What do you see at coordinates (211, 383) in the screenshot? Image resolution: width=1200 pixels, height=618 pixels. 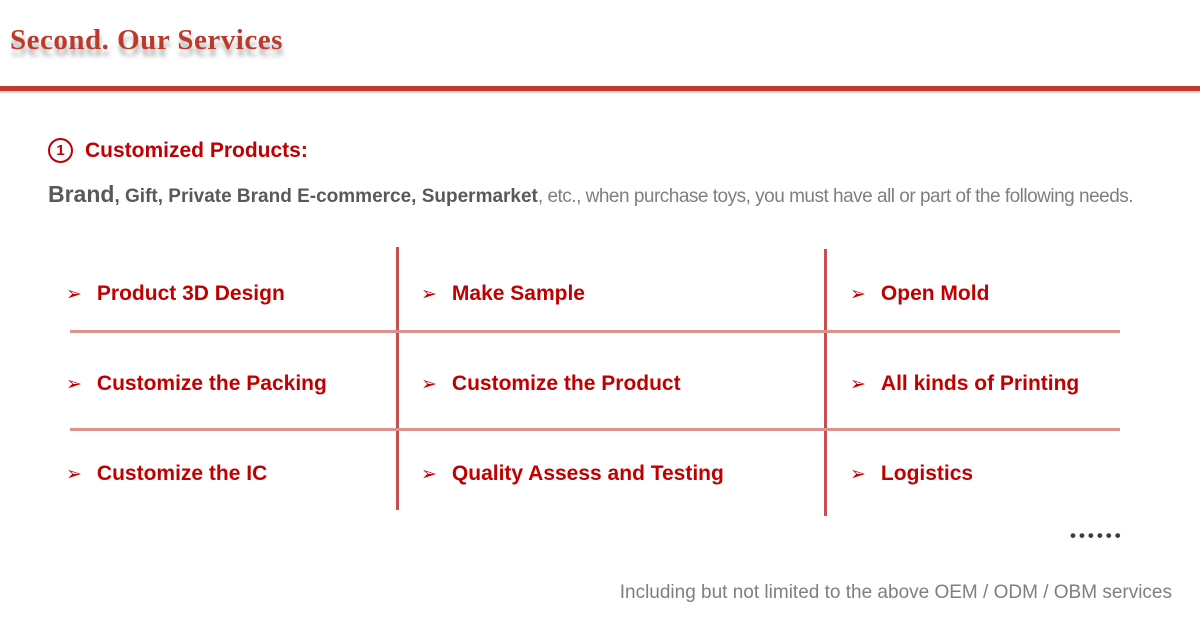 I see `service-item-label: Customize the Packing` at bounding box center [211, 383].